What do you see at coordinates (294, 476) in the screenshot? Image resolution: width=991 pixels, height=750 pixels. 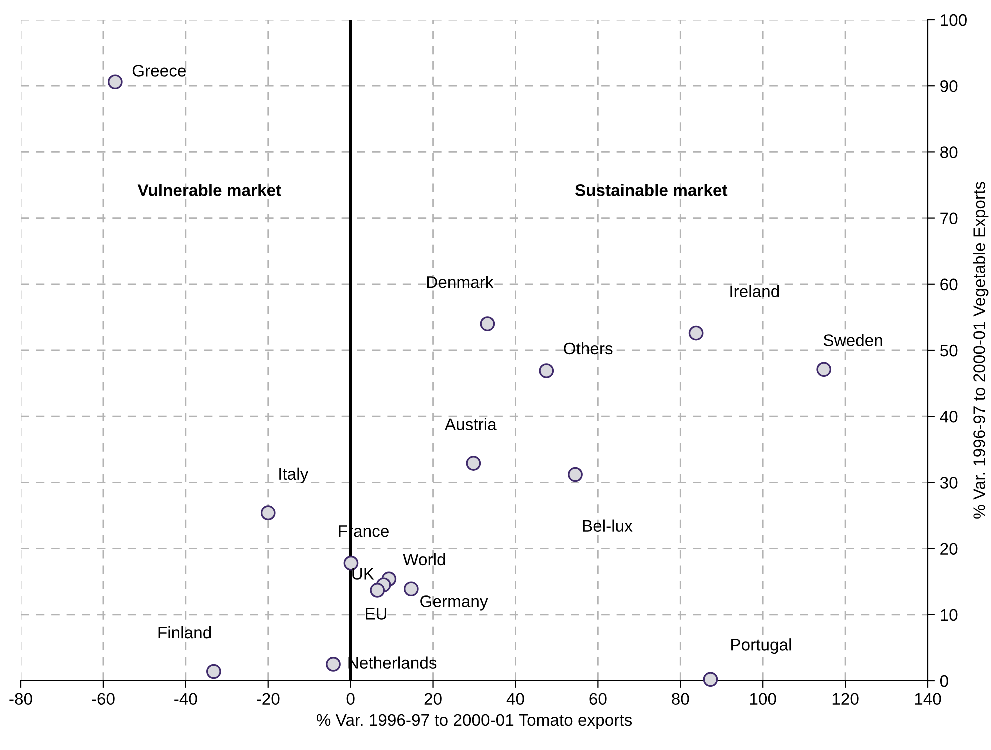 I see `data-label: Italy` at bounding box center [294, 476].